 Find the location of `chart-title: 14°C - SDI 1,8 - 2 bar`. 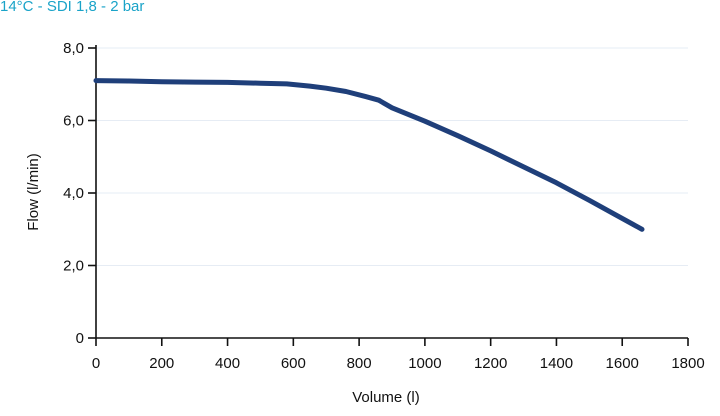

chart-title: 14°C - SDI 1,8 - 2 bar is located at coordinates (72, 7).